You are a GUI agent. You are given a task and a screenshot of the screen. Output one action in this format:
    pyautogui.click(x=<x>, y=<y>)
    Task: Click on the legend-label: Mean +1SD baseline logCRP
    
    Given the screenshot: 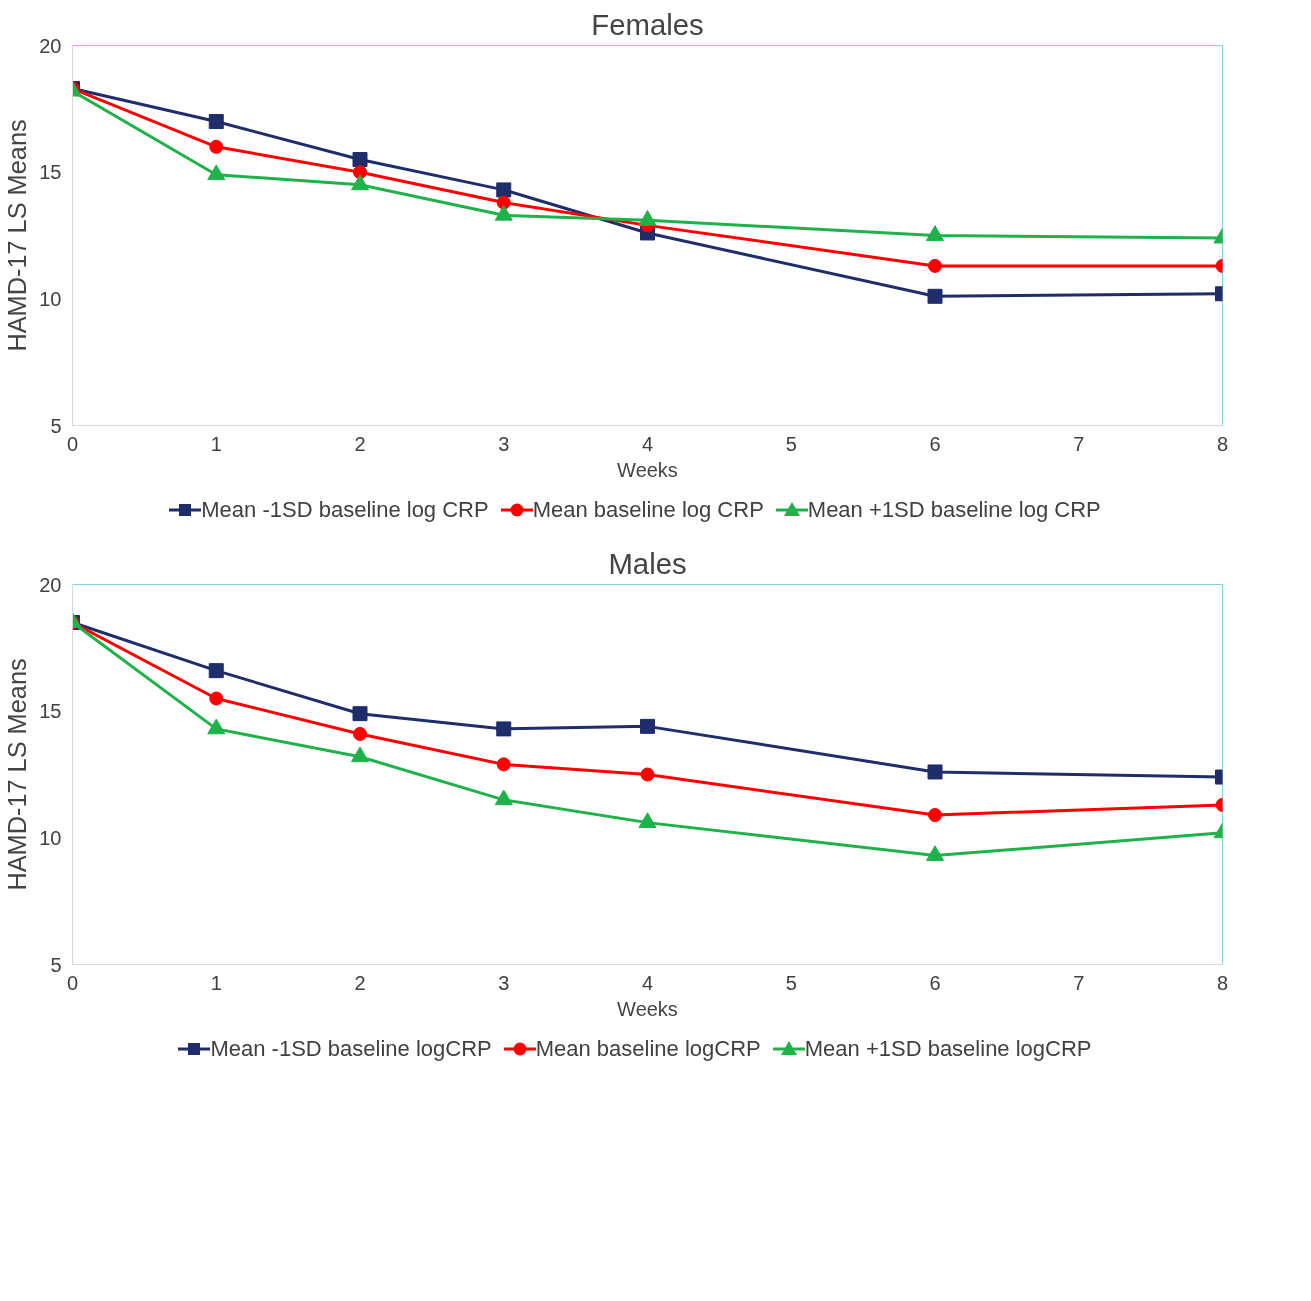 What is the action you would take?
    pyautogui.click(x=948, y=1049)
    